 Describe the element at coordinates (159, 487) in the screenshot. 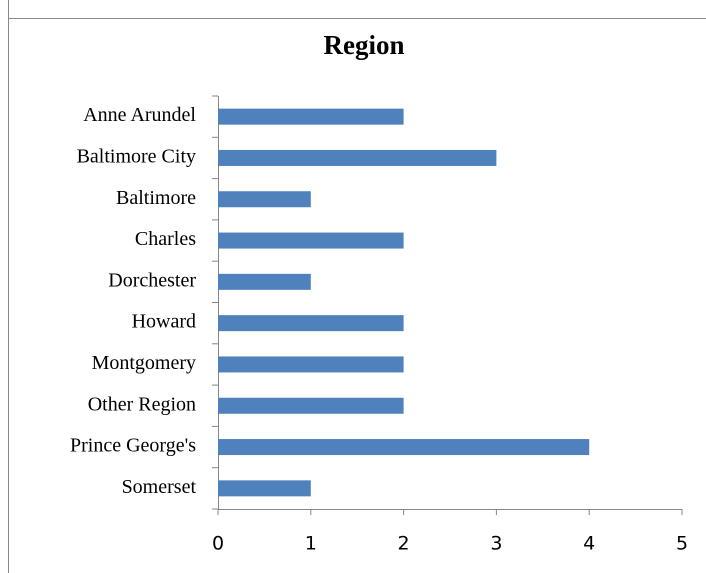

I see `y-tick-label: Somerset` at that location.